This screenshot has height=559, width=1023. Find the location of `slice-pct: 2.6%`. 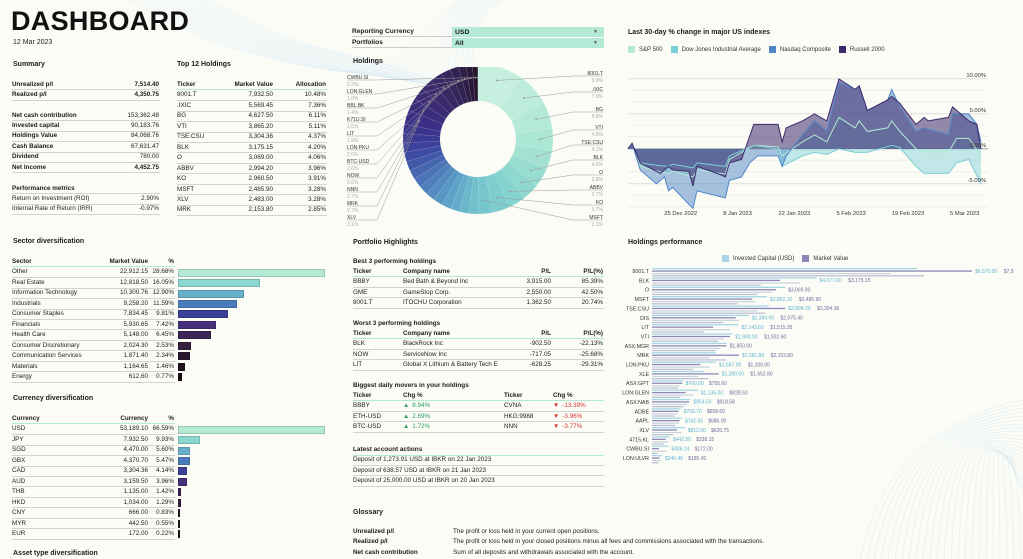

slice-pct: 2.6% is located at coordinates (353, 183).